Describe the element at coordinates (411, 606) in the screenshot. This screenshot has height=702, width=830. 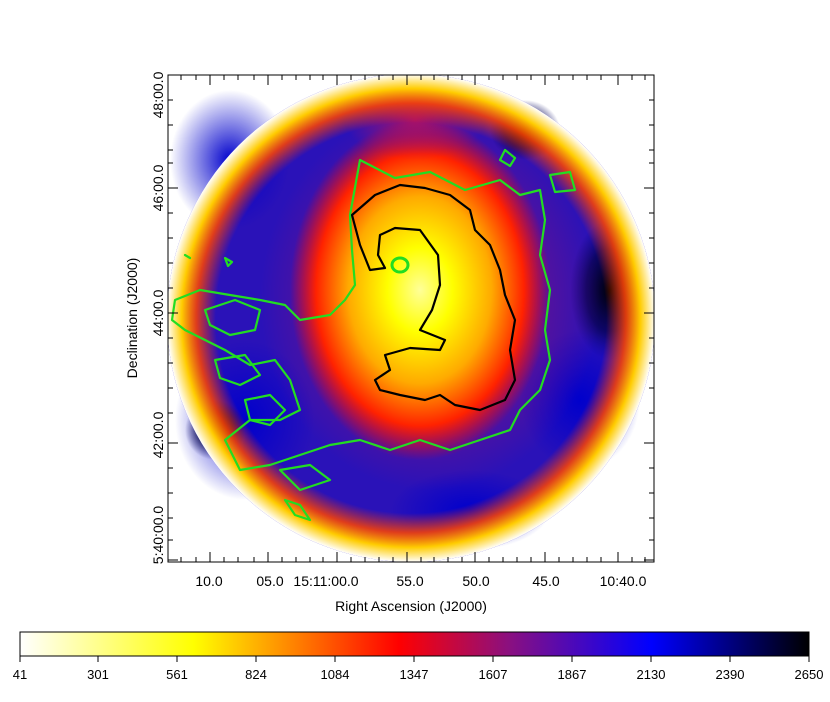
I see `x-axis-label: Right Ascension (J2000)` at that location.